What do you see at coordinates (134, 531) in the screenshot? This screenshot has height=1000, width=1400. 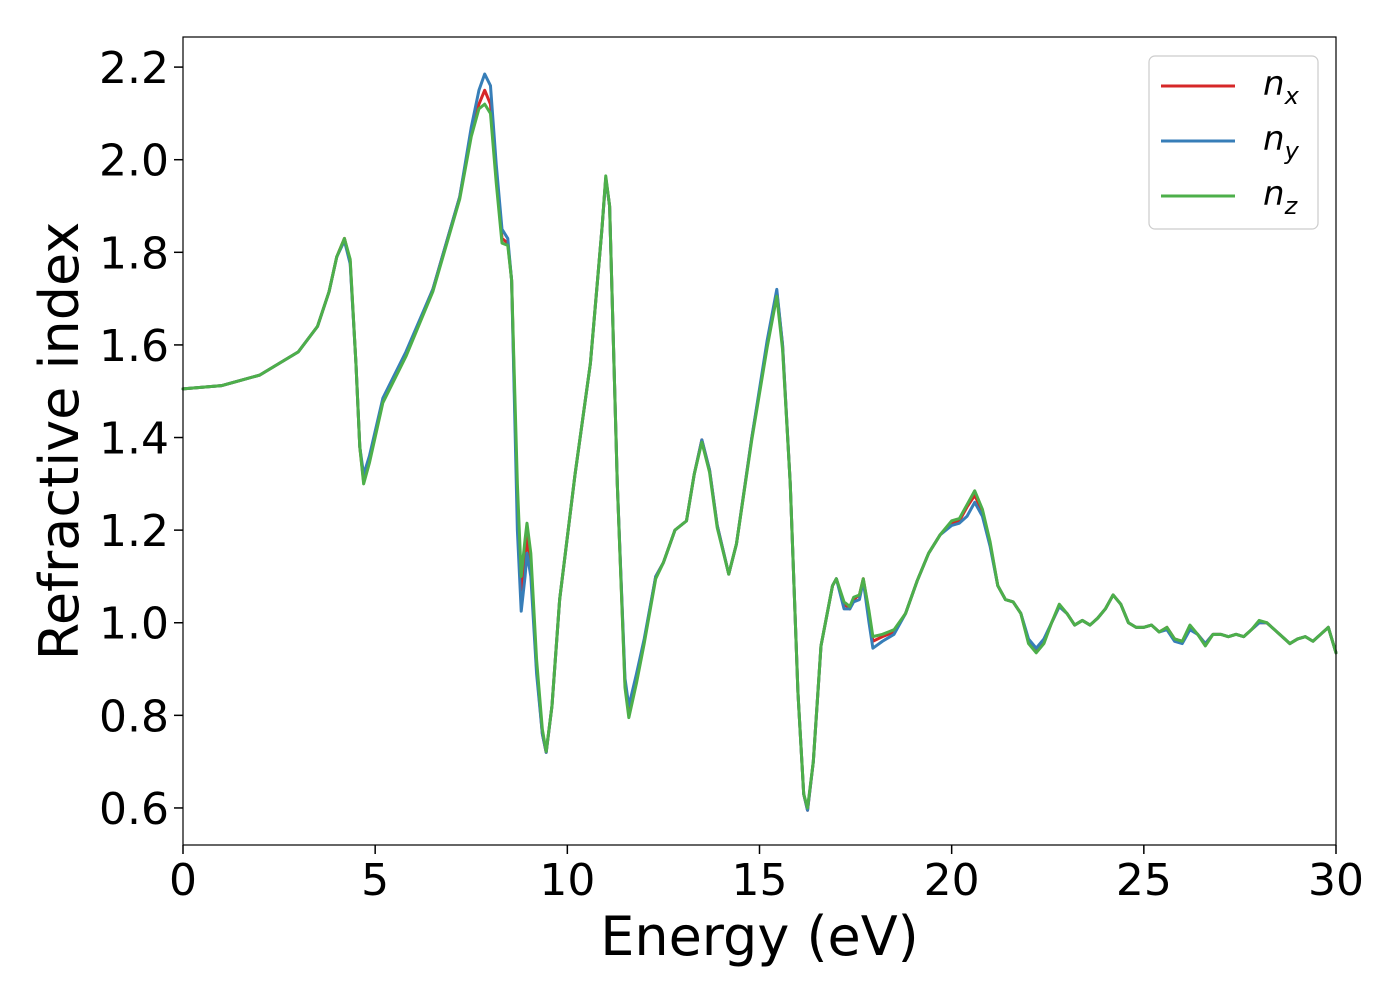 I see `y-tick-label: 1.2` at bounding box center [134, 531].